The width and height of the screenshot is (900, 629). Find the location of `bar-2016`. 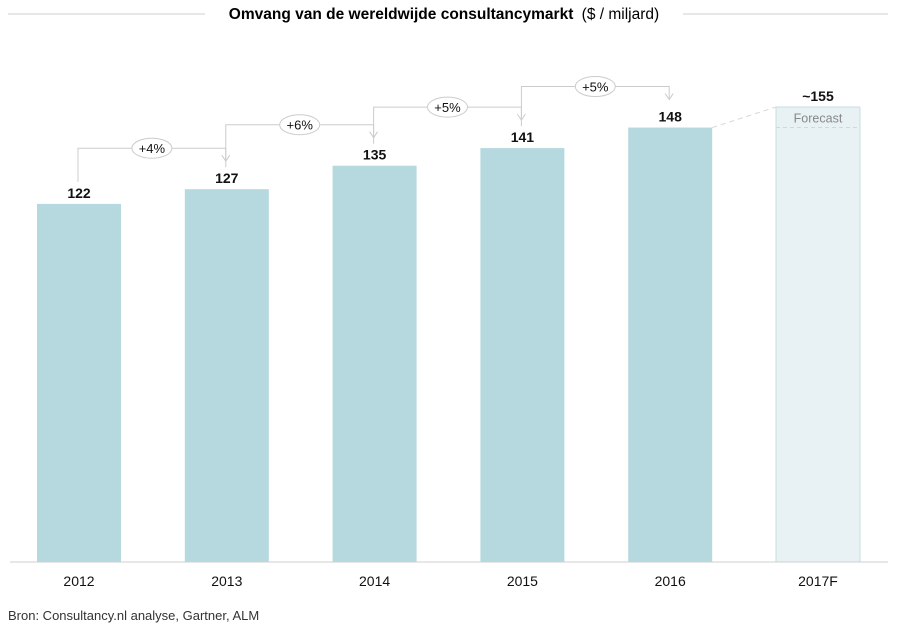

bar-2016 is located at coordinates (670, 344).